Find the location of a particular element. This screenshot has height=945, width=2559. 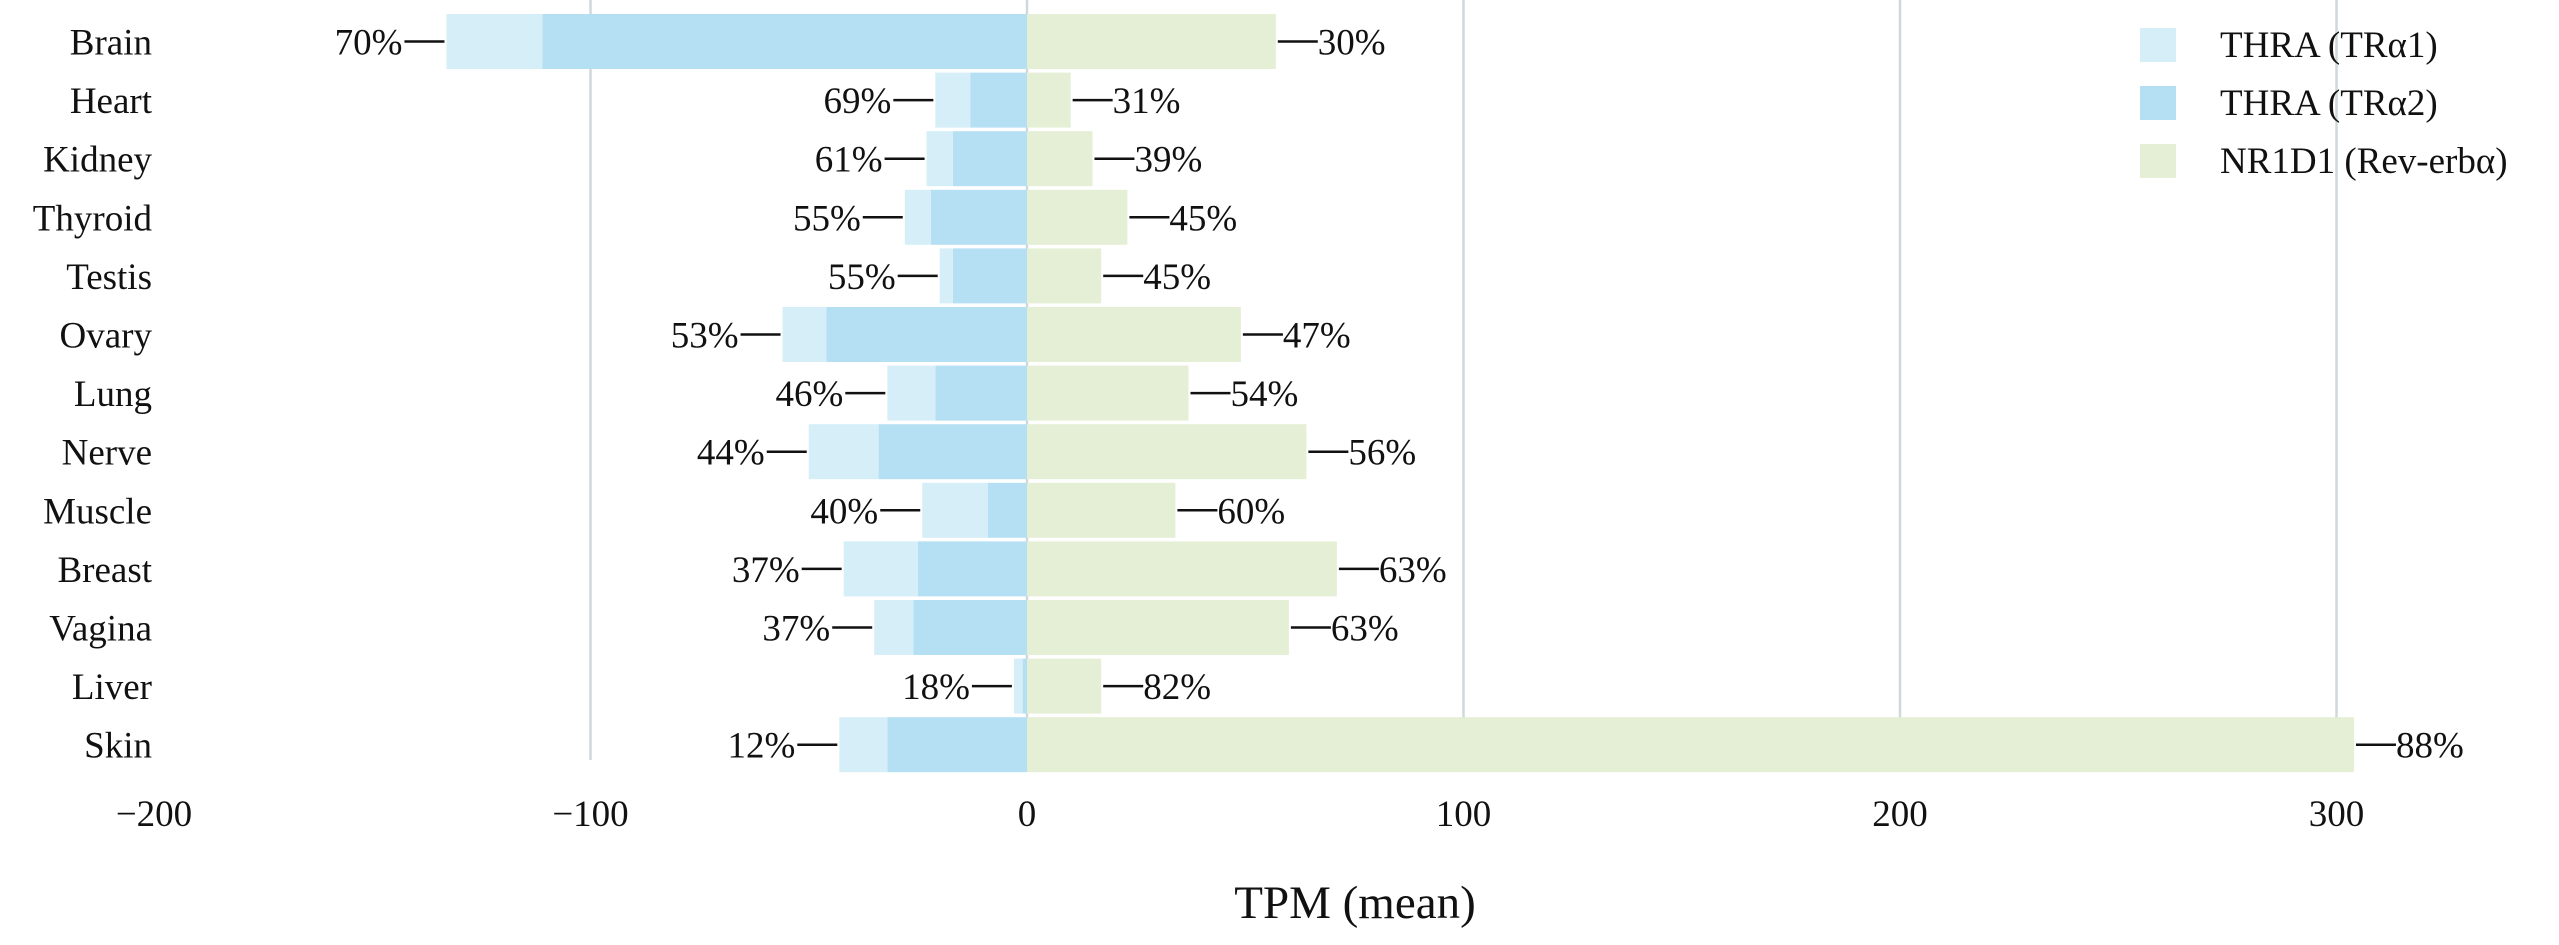

right-percent-label: 39% is located at coordinates (1168, 160).